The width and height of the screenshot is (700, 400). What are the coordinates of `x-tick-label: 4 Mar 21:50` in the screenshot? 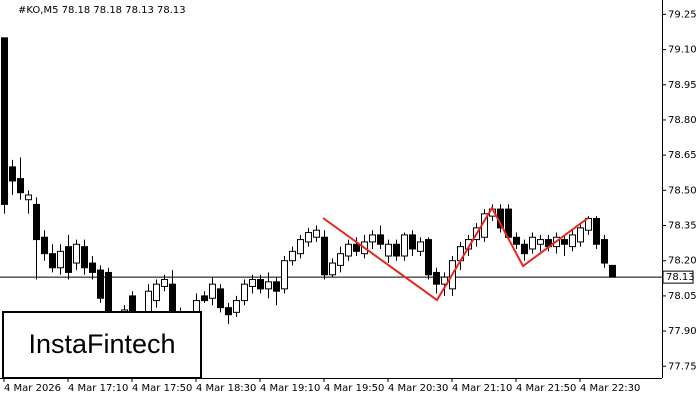 It's located at (546, 388).